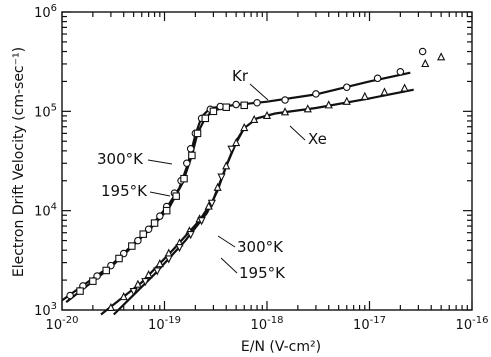  What do you see at coordinates (369, 324) in the screenshot?
I see `x-tick-label: 10-17` at bounding box center [369, 324].